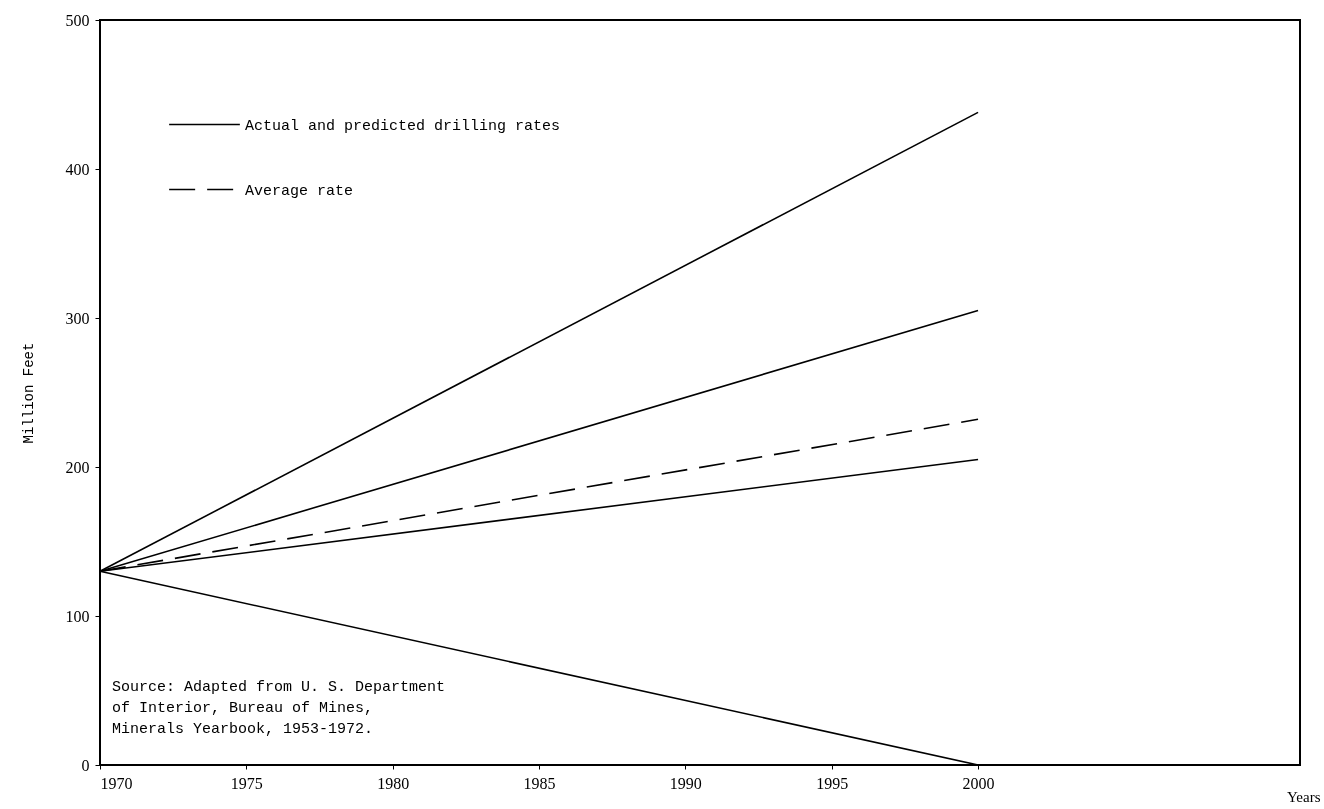 The image size is (1324, 809). What do you see at coordinates (1304, 796) in the screenshot?
I see `x-axis-title: Years` at bounding box center [1304, 796].